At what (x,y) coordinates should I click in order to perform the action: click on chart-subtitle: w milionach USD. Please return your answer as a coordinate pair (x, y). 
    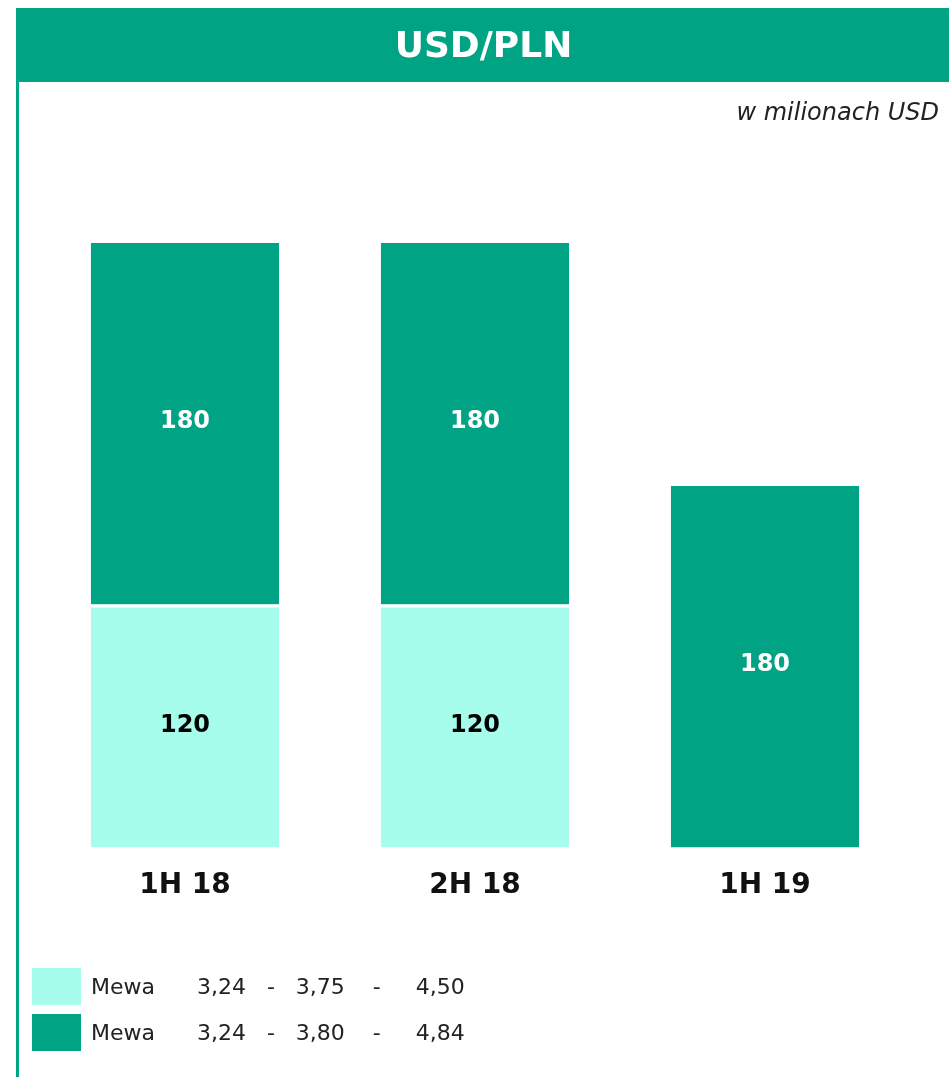
    Looking at the image, I should click on (837, 112).